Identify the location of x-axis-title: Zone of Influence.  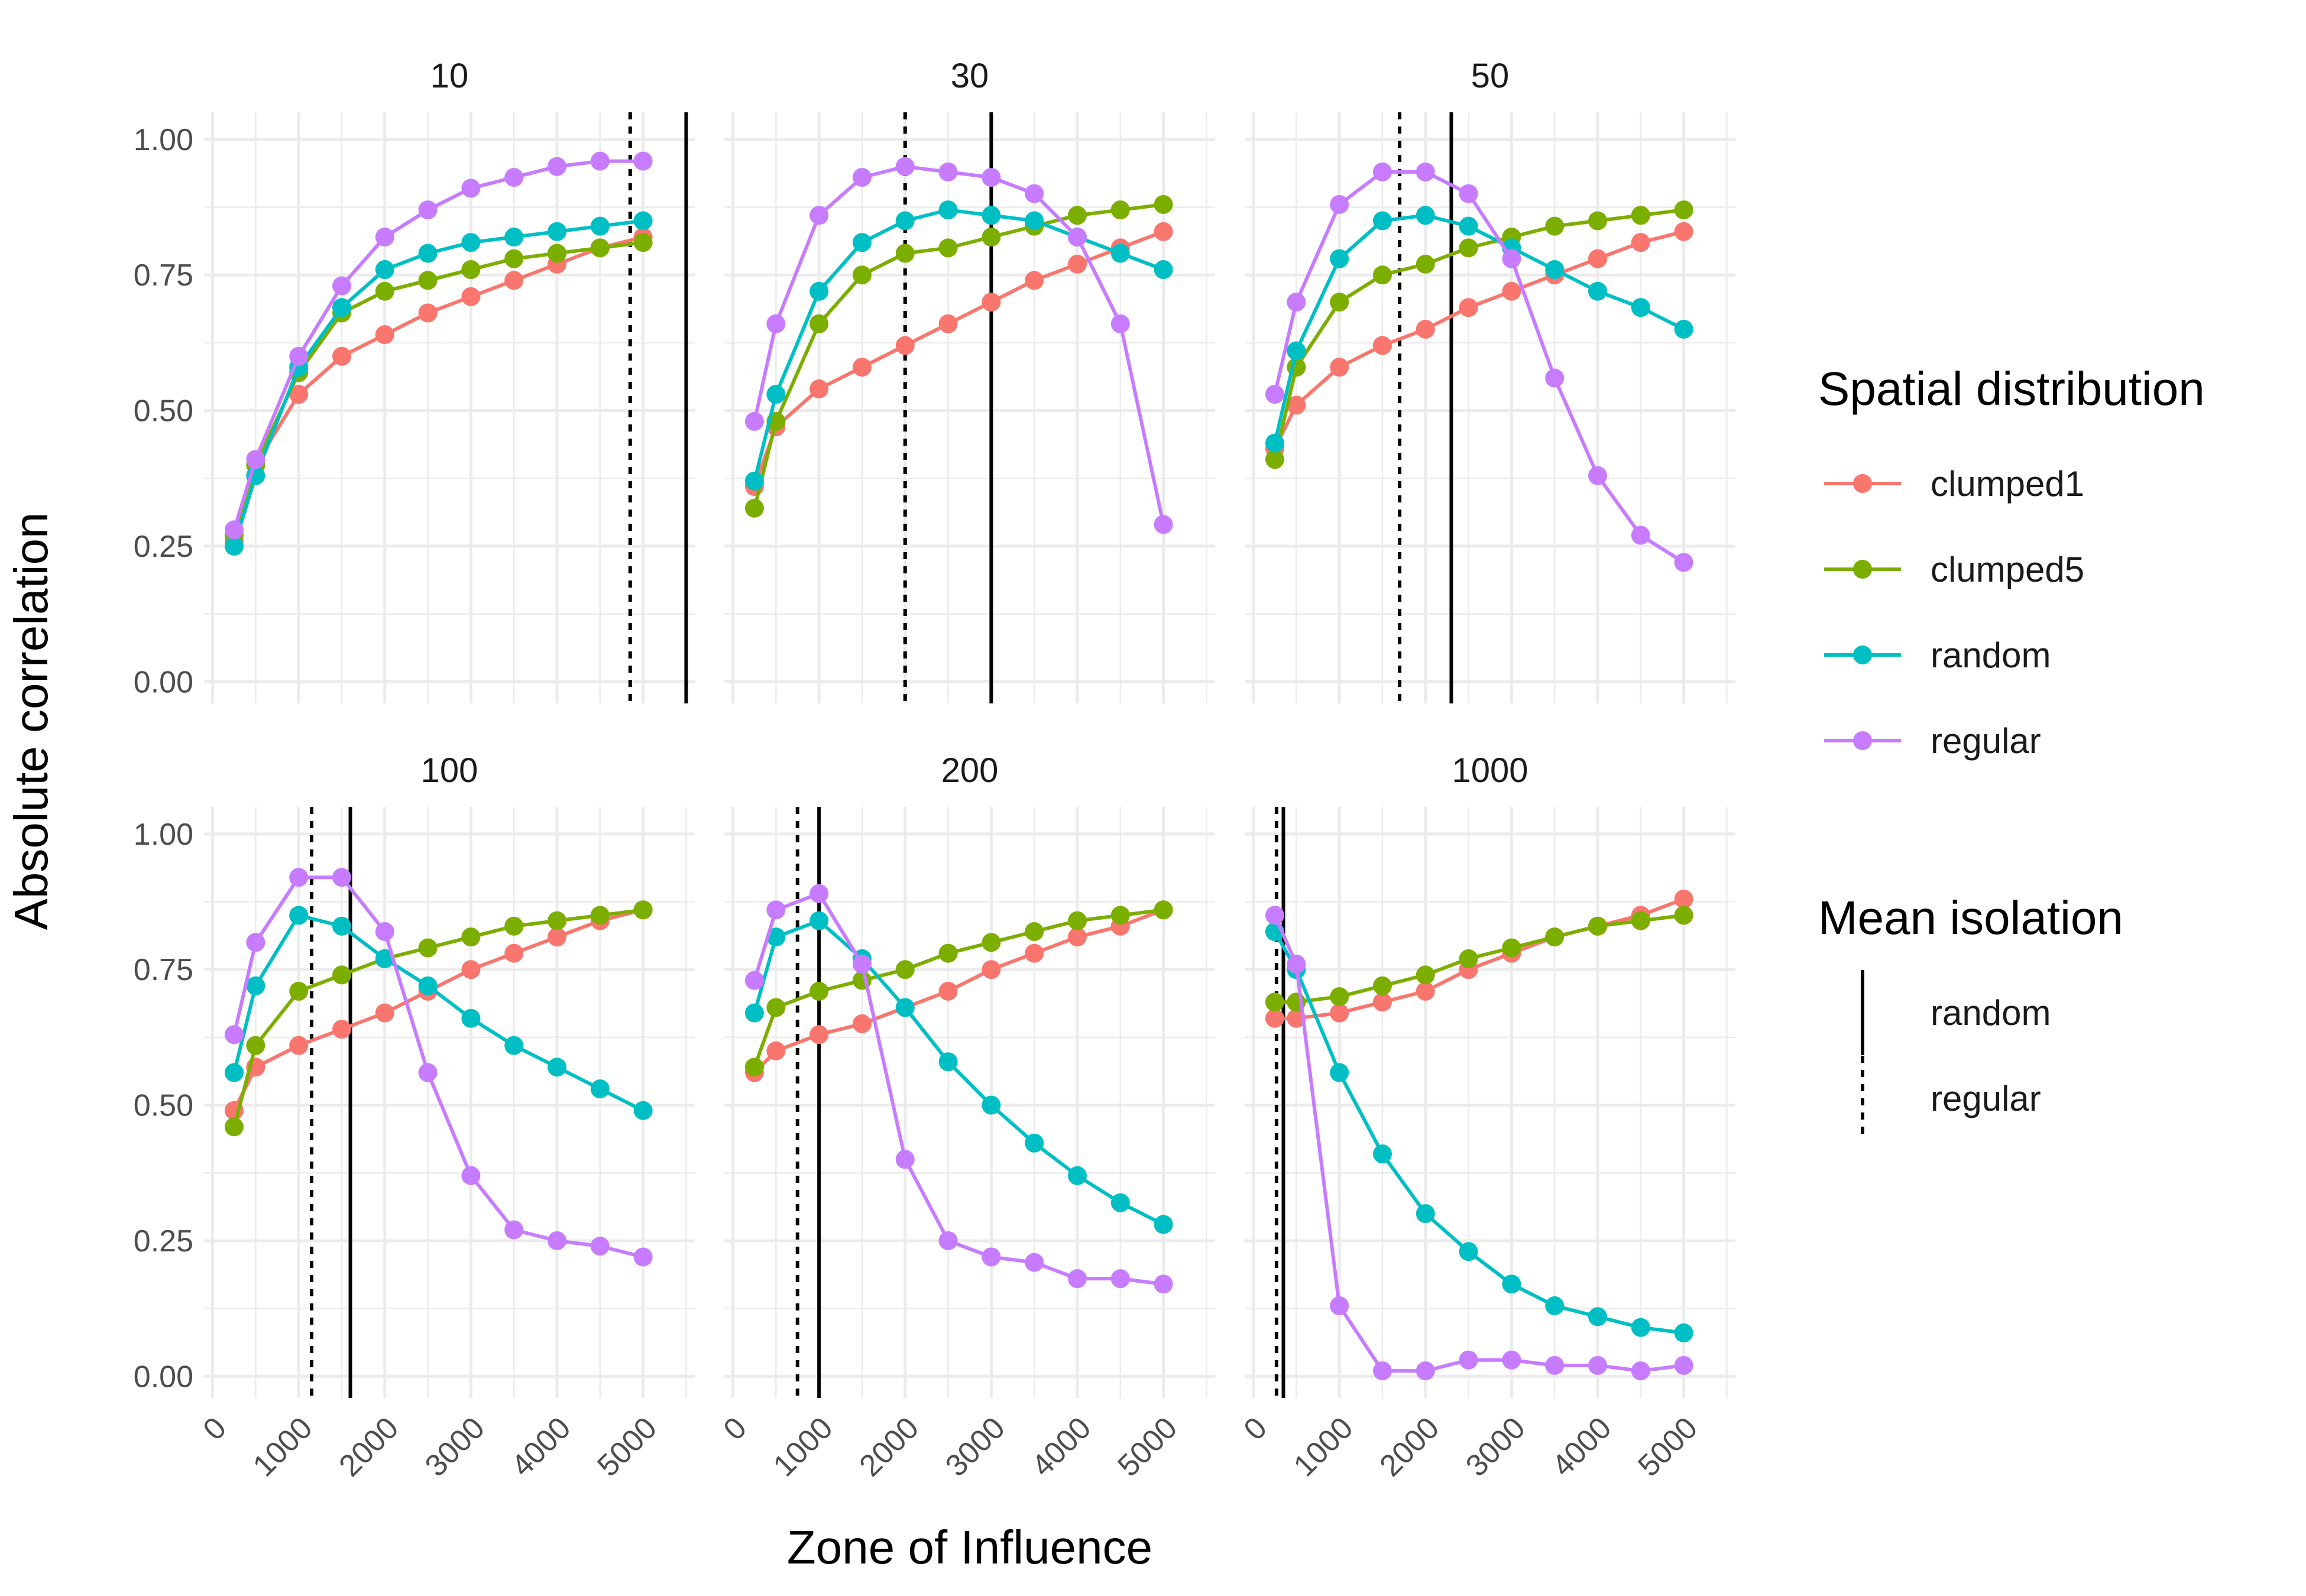
(969, 1547).